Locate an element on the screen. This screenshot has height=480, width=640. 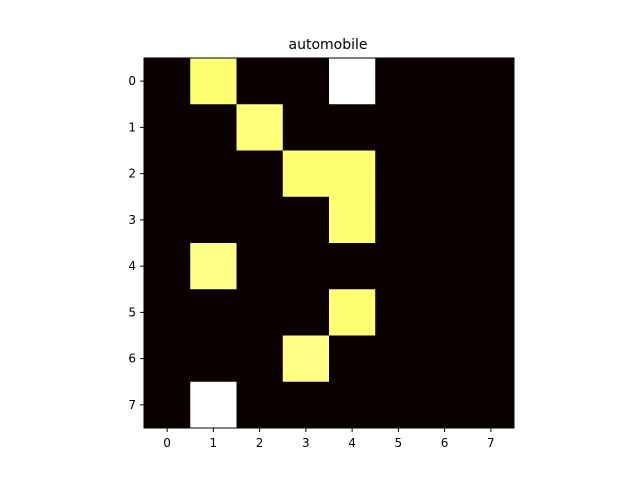
heatmap-cell-r0-c1 is located at coordinates (213, 81).